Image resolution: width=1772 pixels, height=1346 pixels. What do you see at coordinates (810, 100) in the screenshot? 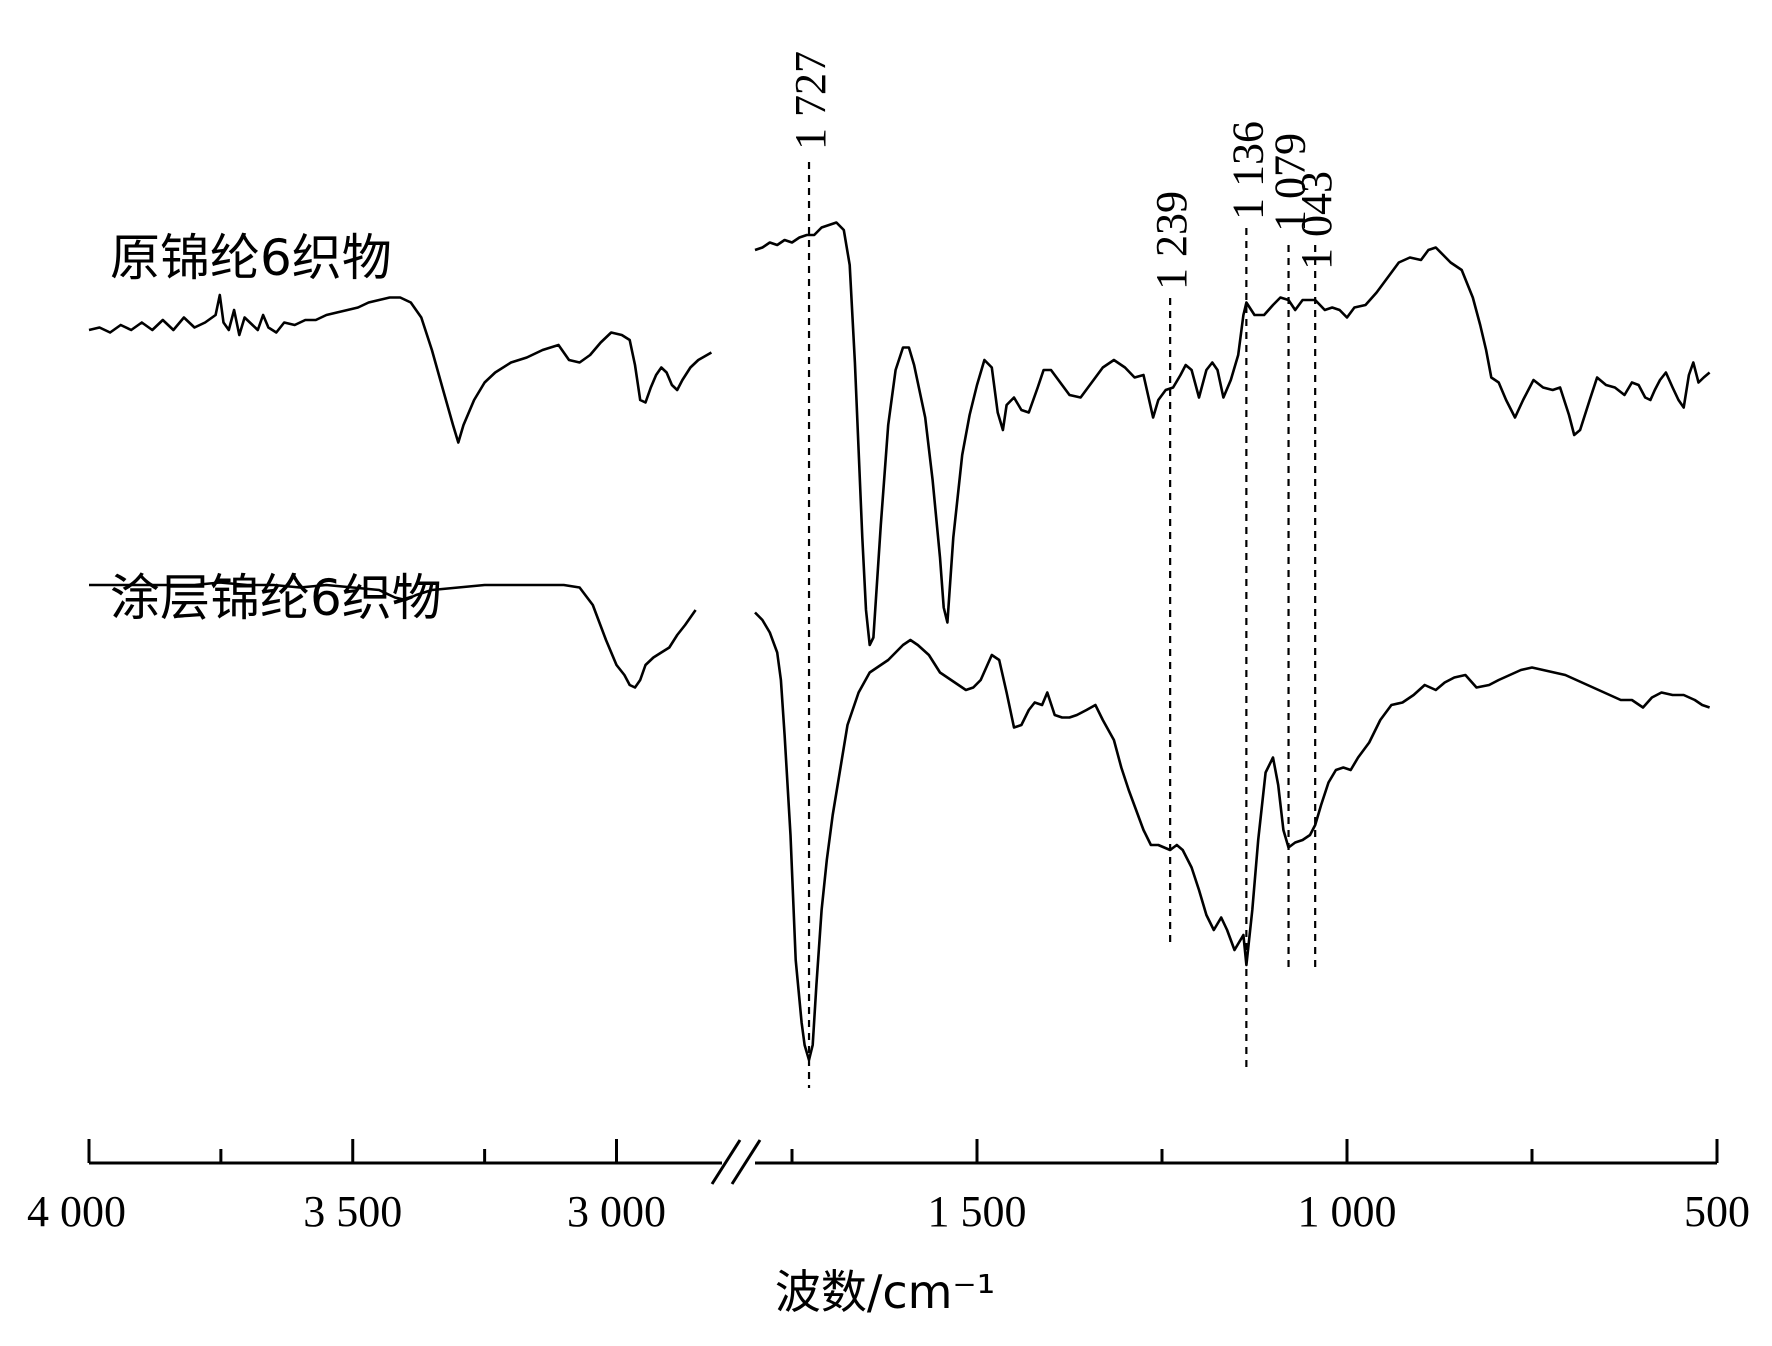
I see `annotation-label-1727: 1 727` at bounding box center [810, 100].